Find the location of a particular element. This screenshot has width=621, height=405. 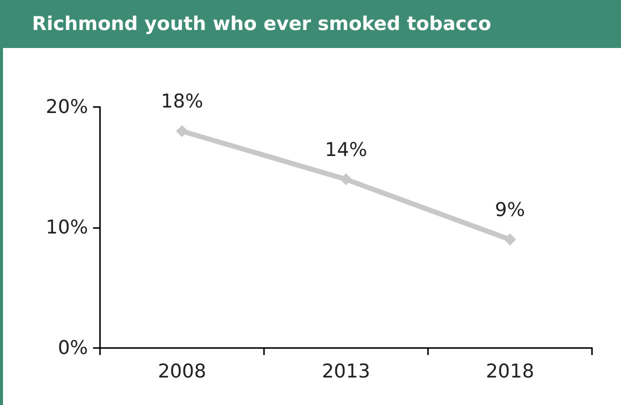

chart-title: Richmond youth who ever smoked tobacco is located at coordinates (310, 24).